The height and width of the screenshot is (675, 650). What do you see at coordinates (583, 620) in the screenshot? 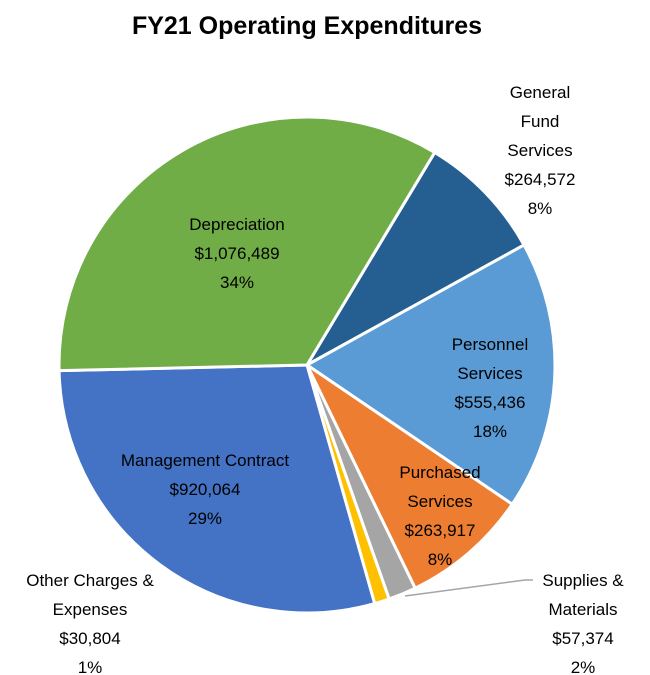
I see `slice-label: Supplies & Materials $57,374 2%` at bounding box center [583, 620].